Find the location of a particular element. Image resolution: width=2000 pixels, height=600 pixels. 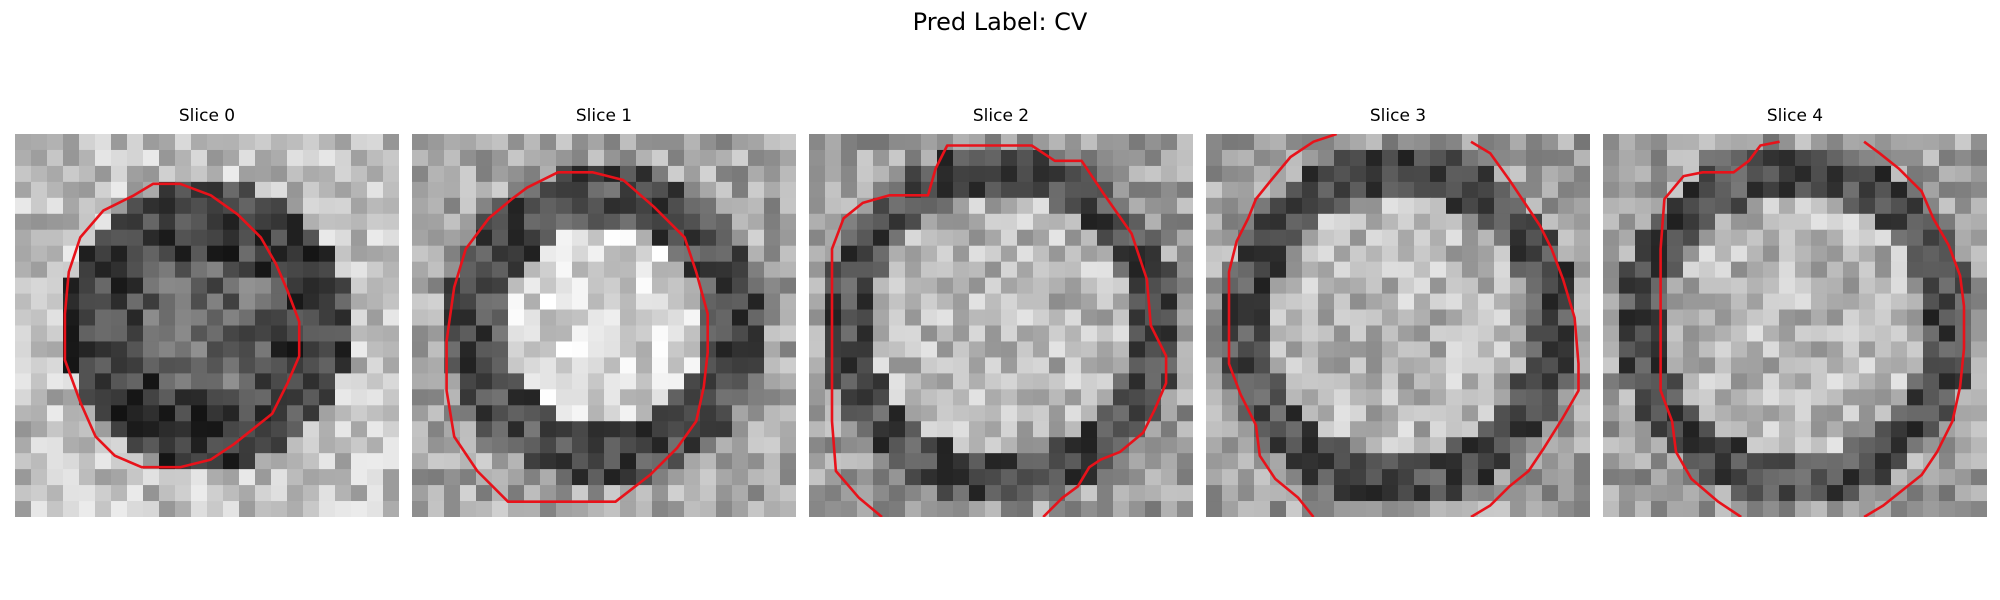

slice-panel-2: Slice 2 is located at coordinates (1001, 311).